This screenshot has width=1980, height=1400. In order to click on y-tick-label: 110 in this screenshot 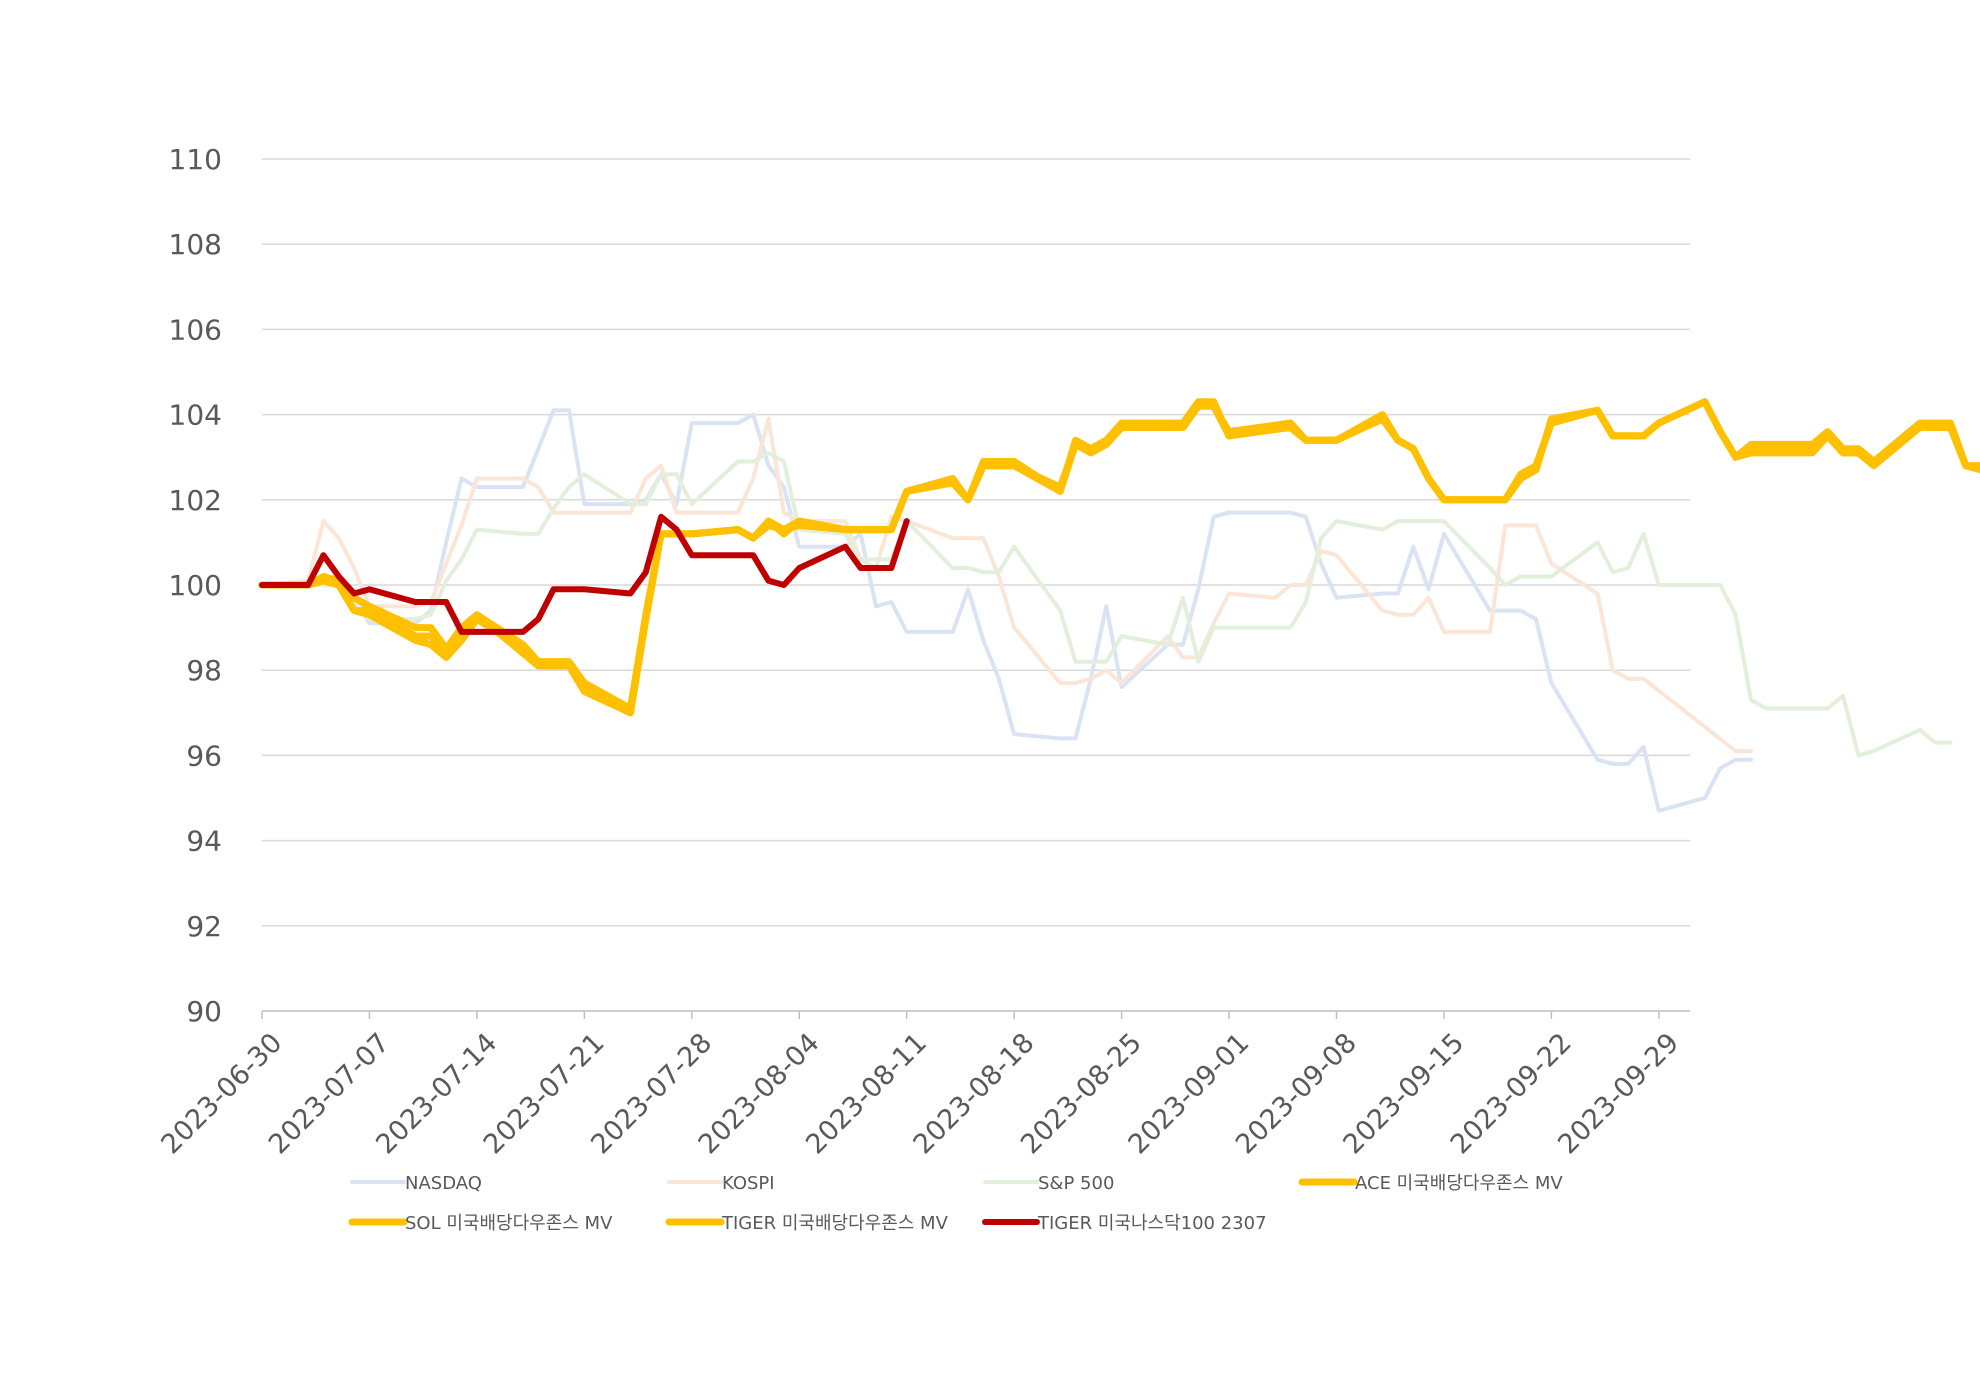, I will do `click(195, 159)`.